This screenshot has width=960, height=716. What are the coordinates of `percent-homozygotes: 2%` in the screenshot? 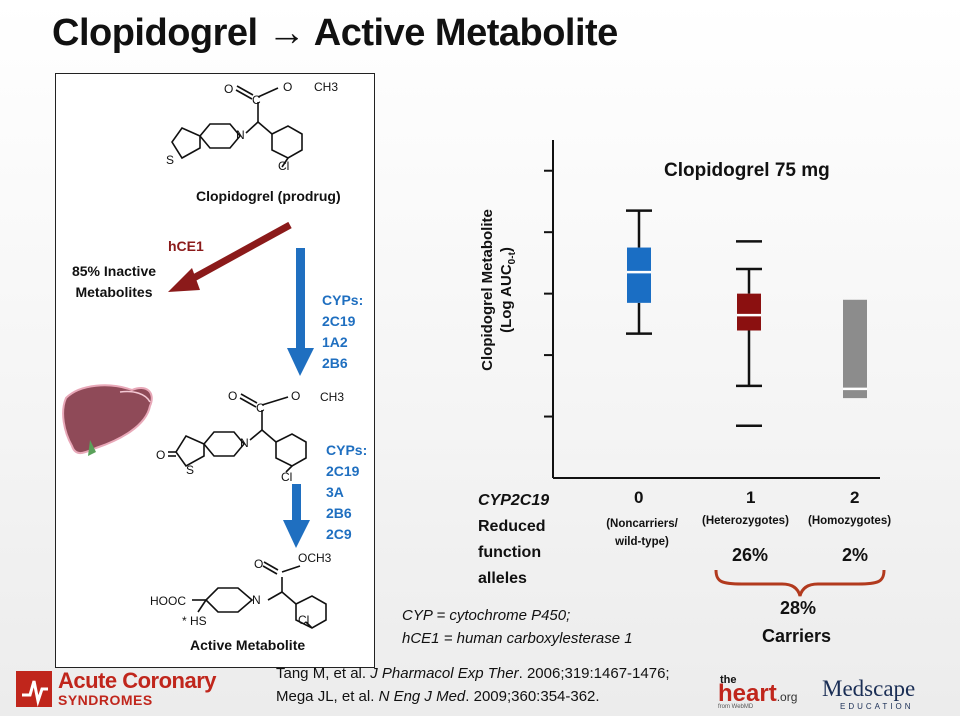 It's located at (855, 555).